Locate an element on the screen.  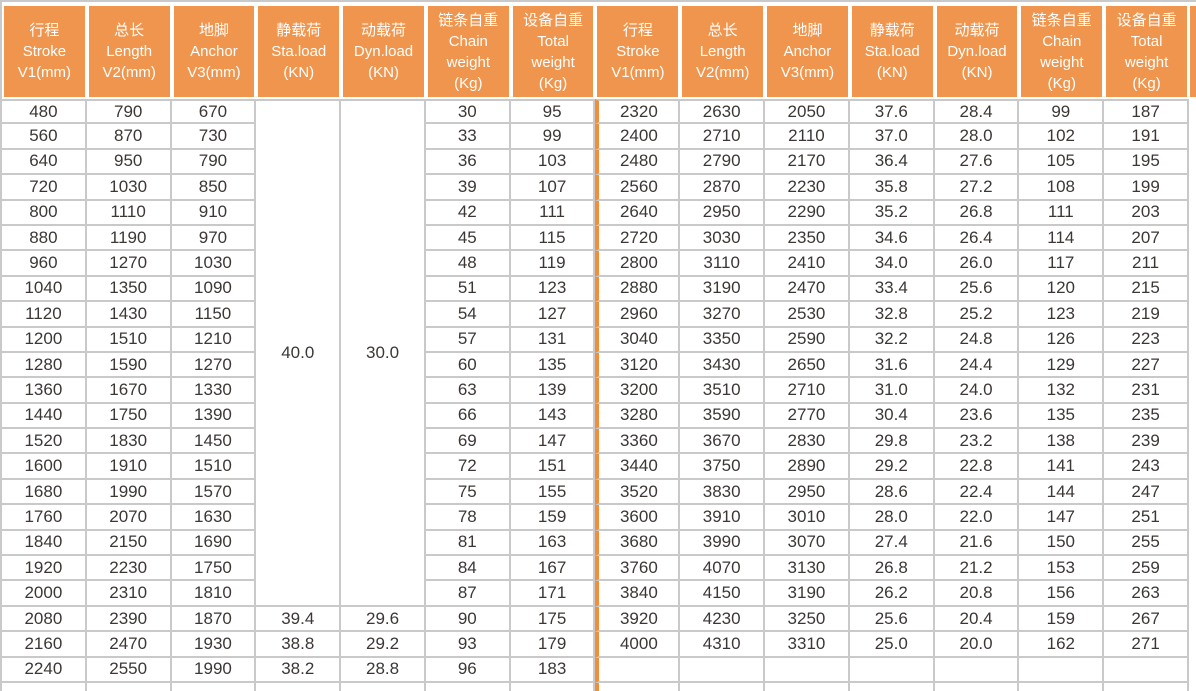
table-cell: 42 is located at coordinates (468, 213).